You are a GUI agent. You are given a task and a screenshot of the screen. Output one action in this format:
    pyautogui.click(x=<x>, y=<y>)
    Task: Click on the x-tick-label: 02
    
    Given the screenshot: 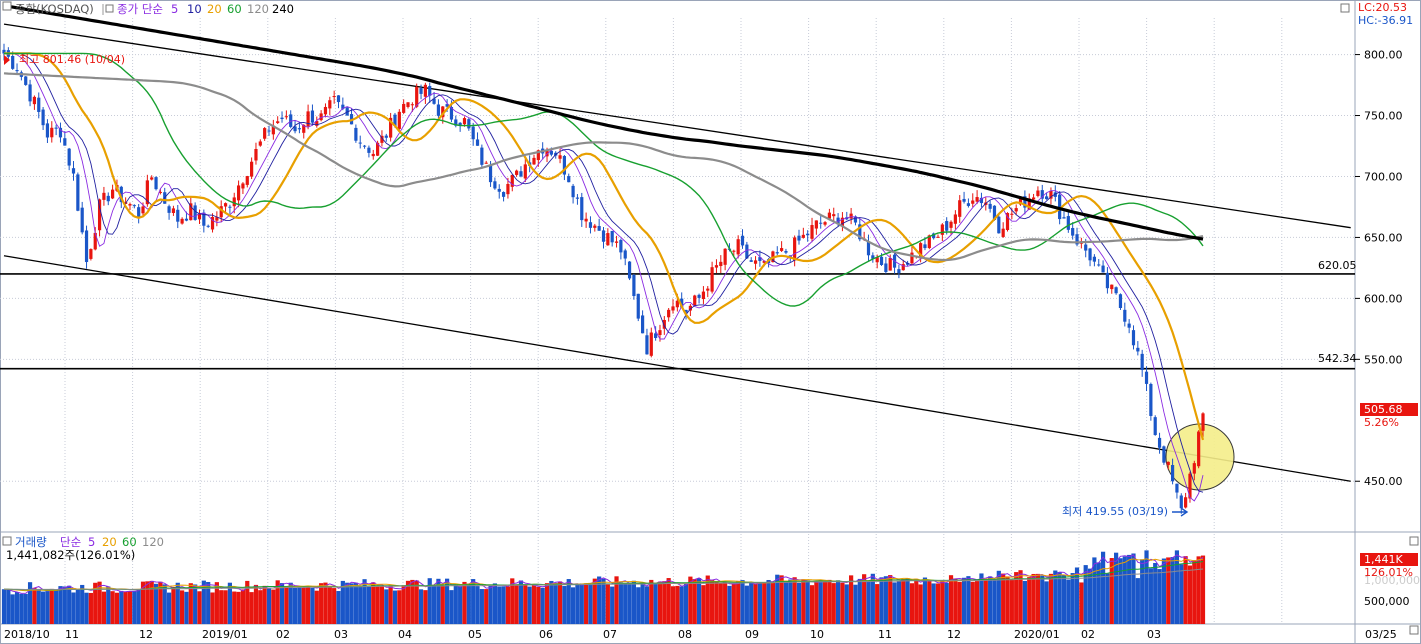 What is the action you would take?
    pyautogui.click(x=1088, y=634)
    